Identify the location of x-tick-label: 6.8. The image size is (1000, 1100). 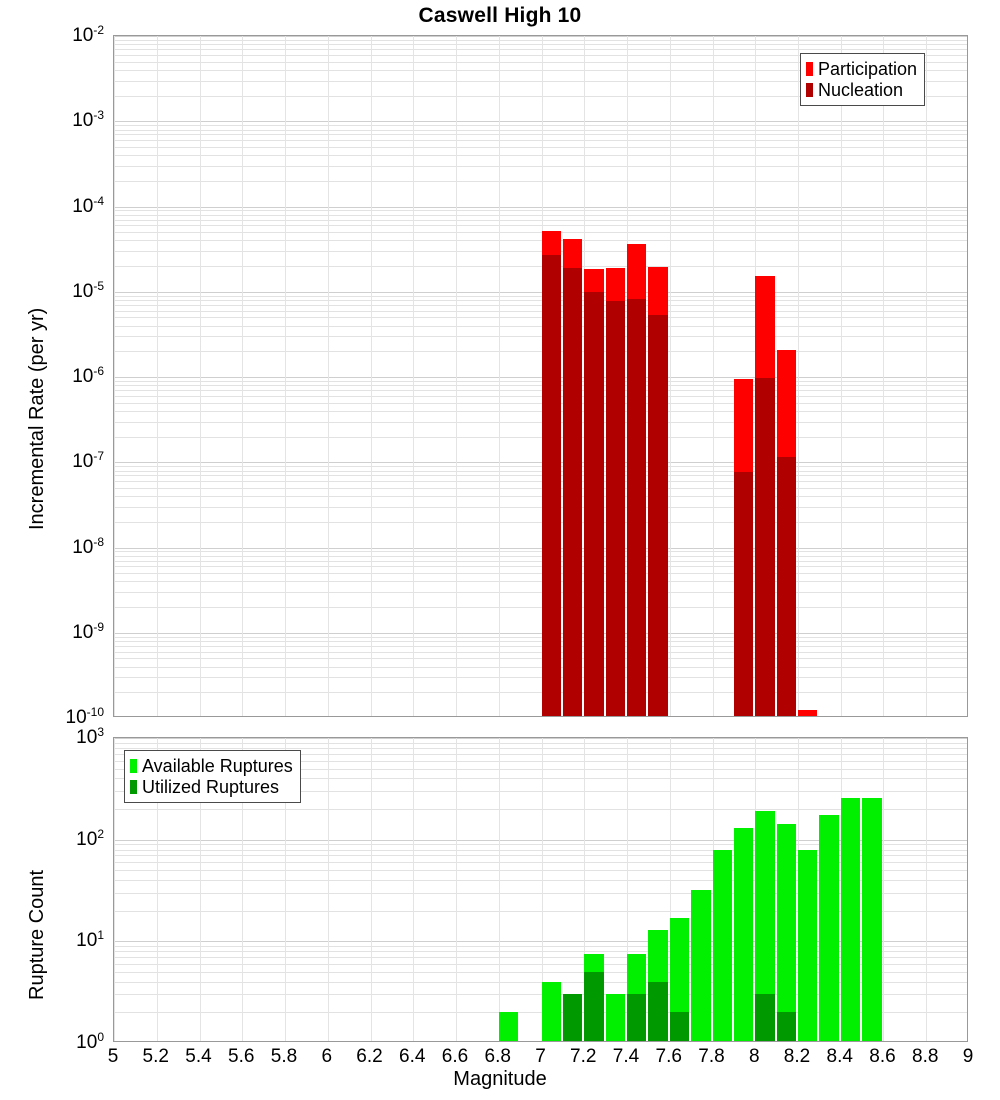
(497, 1056).